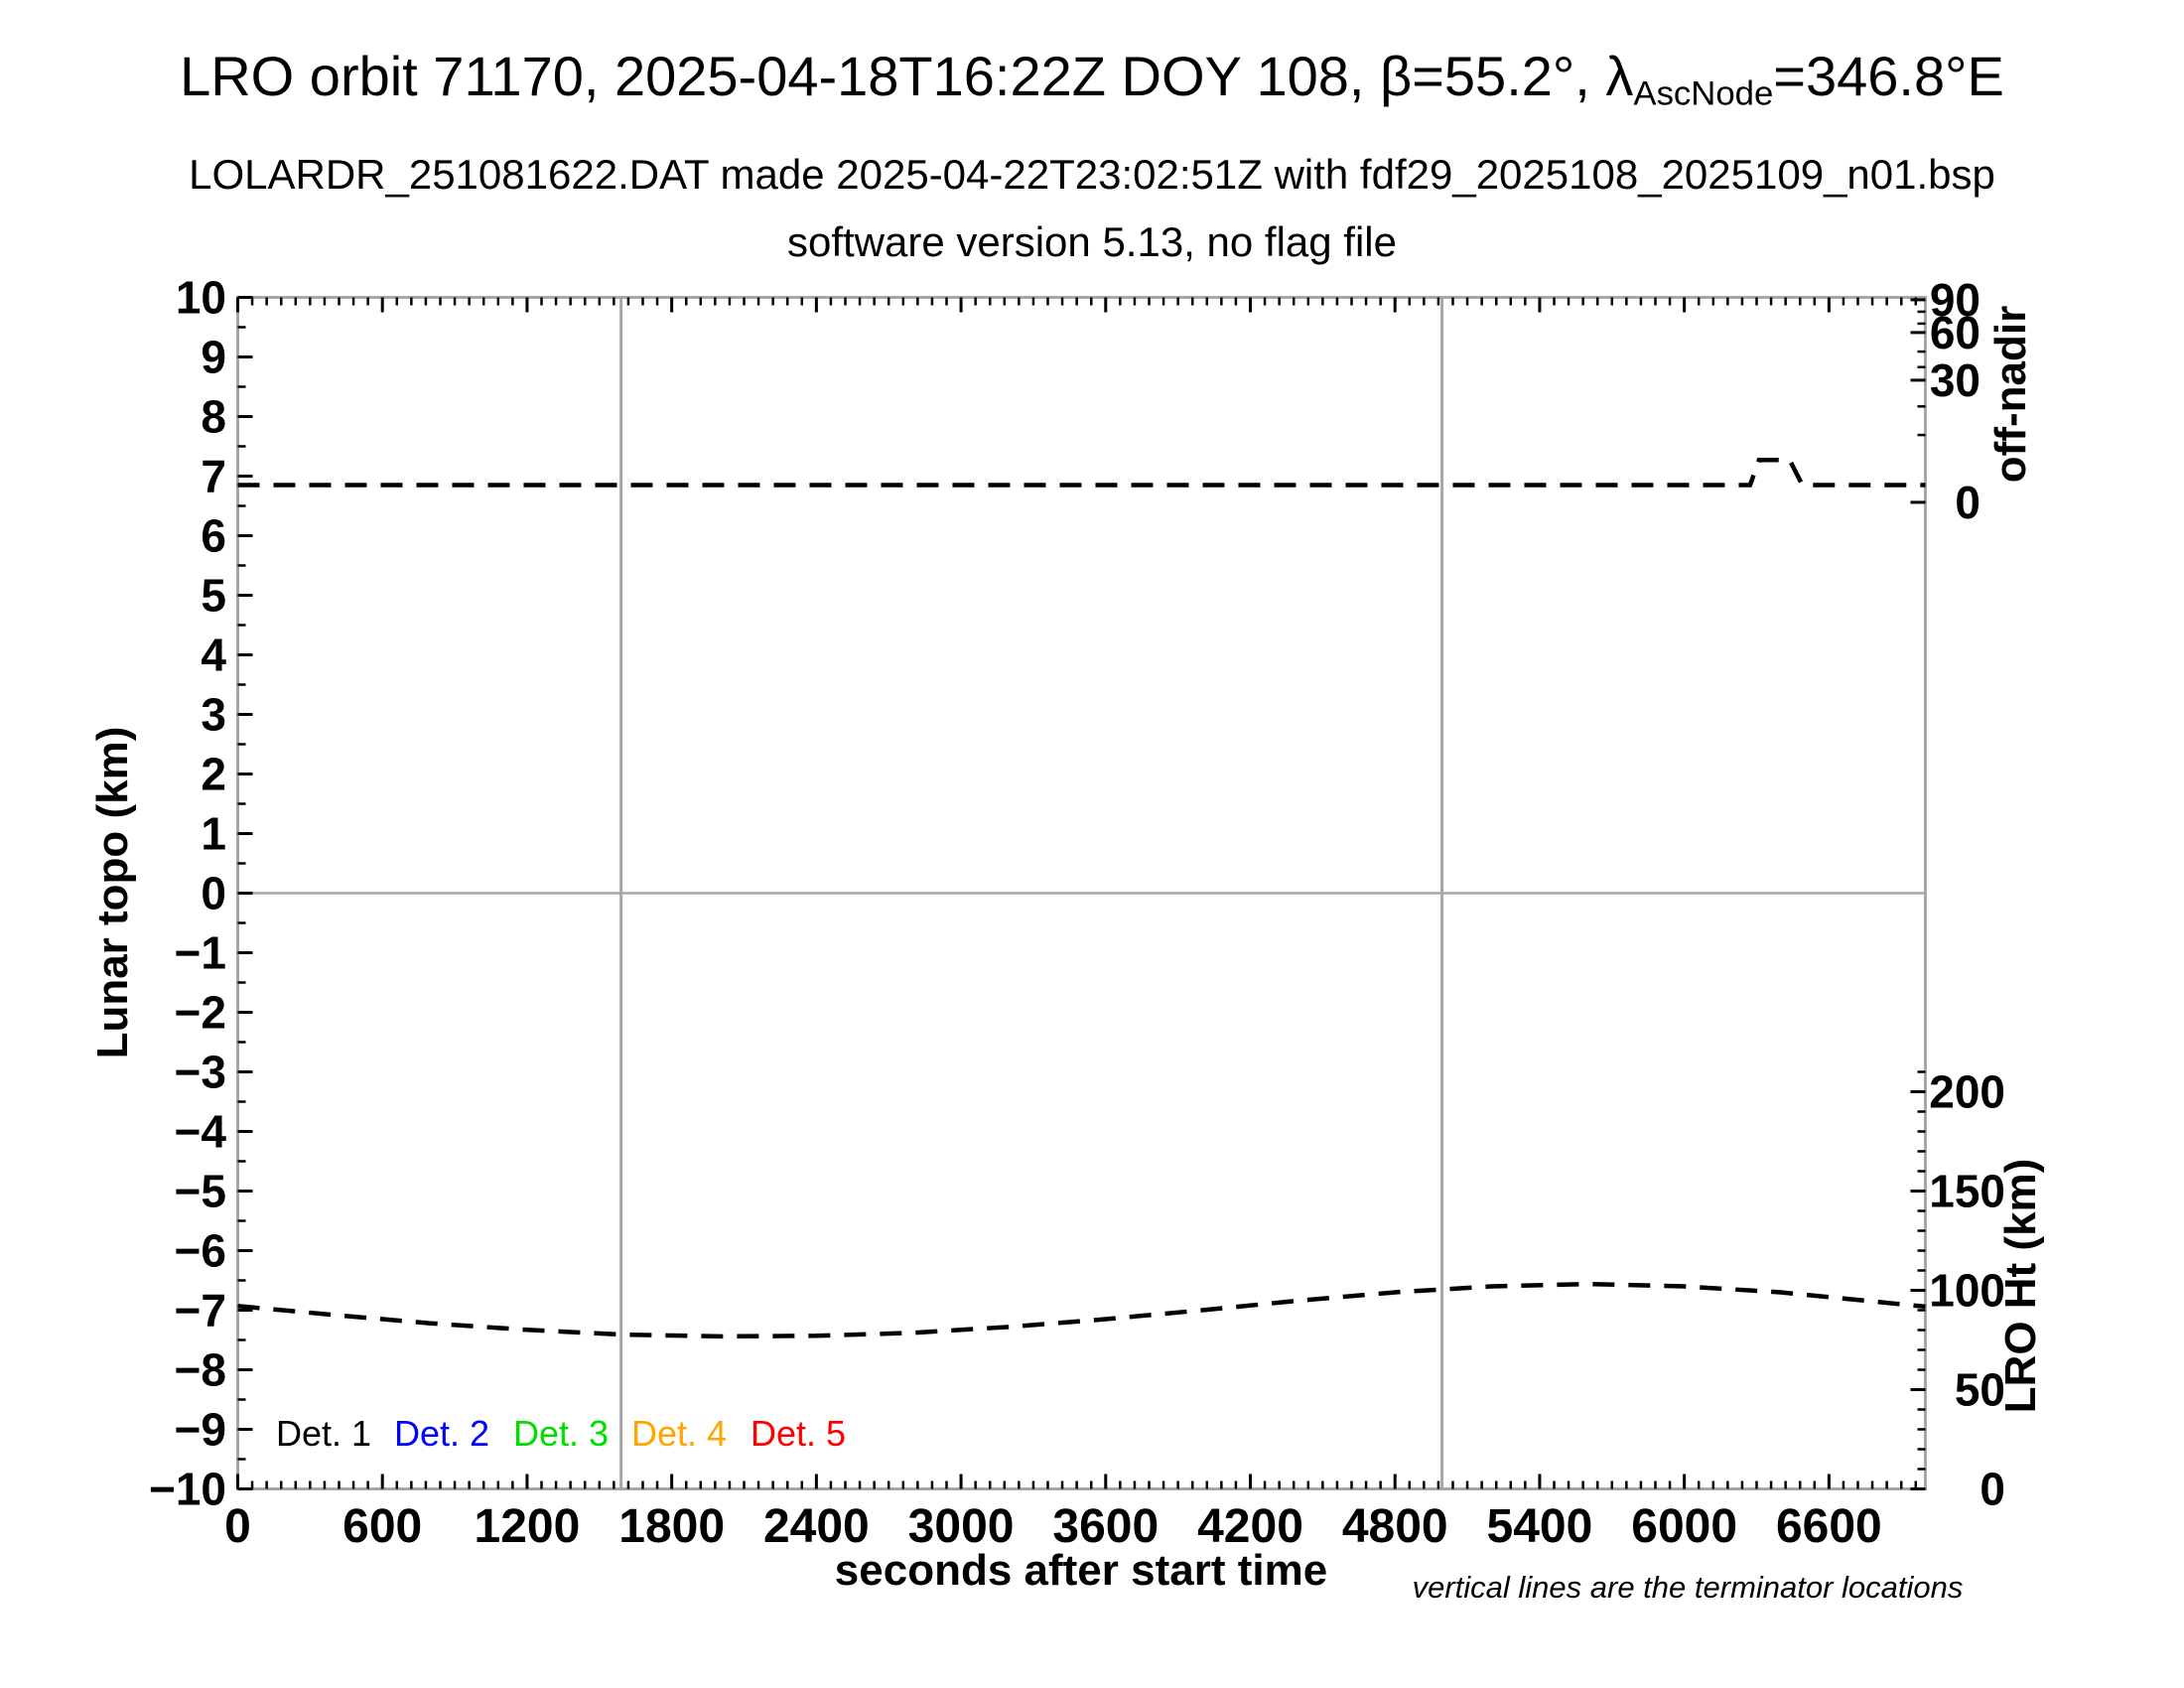  What do you see at coordinates (441, 1433) in the screenshot?
I see `legend-detector-label: Det. 2` at bounding box center [441, 1433].